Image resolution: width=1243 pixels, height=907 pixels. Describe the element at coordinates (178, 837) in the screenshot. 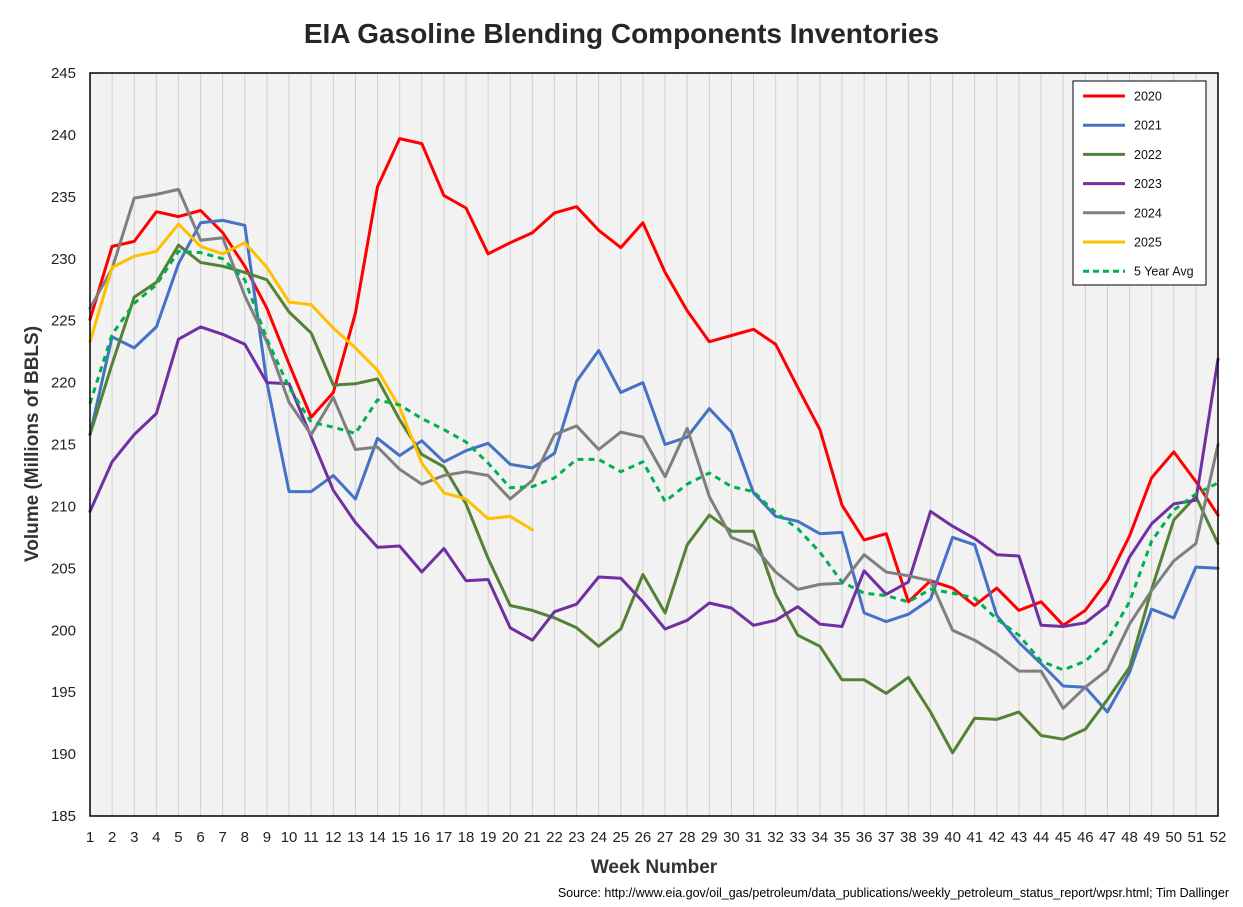

I see `x-tick-5: 5` at that location.